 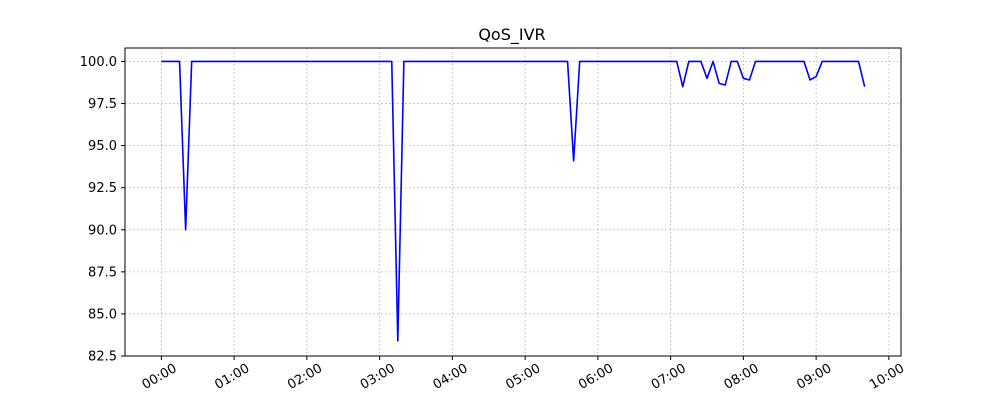 I want to click on y-tick-label: 92.5, so click(x=102, y=188).